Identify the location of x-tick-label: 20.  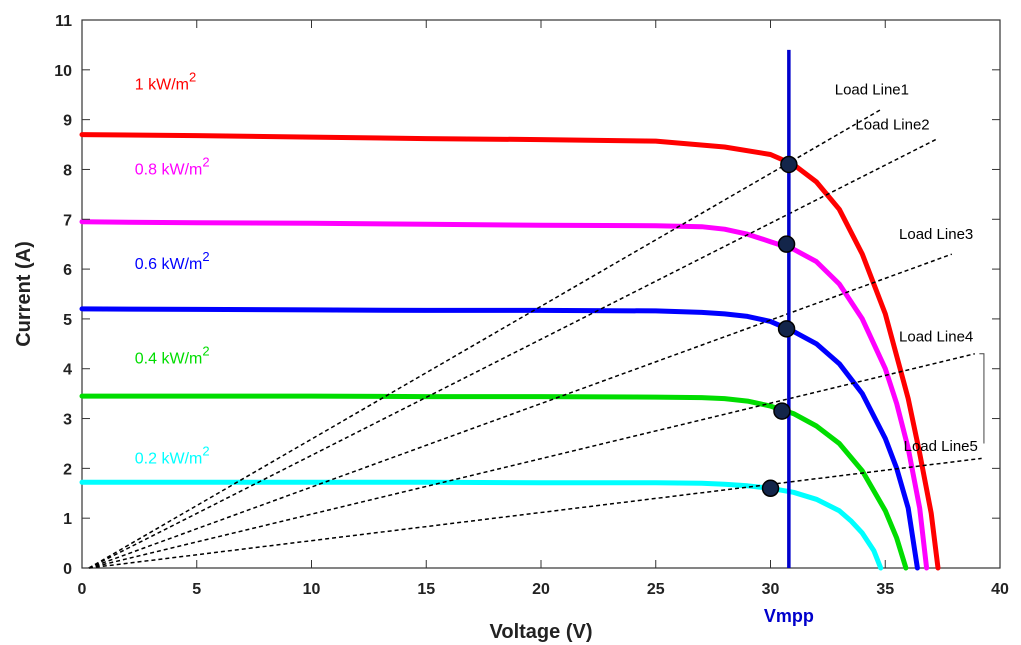
(541, 589).